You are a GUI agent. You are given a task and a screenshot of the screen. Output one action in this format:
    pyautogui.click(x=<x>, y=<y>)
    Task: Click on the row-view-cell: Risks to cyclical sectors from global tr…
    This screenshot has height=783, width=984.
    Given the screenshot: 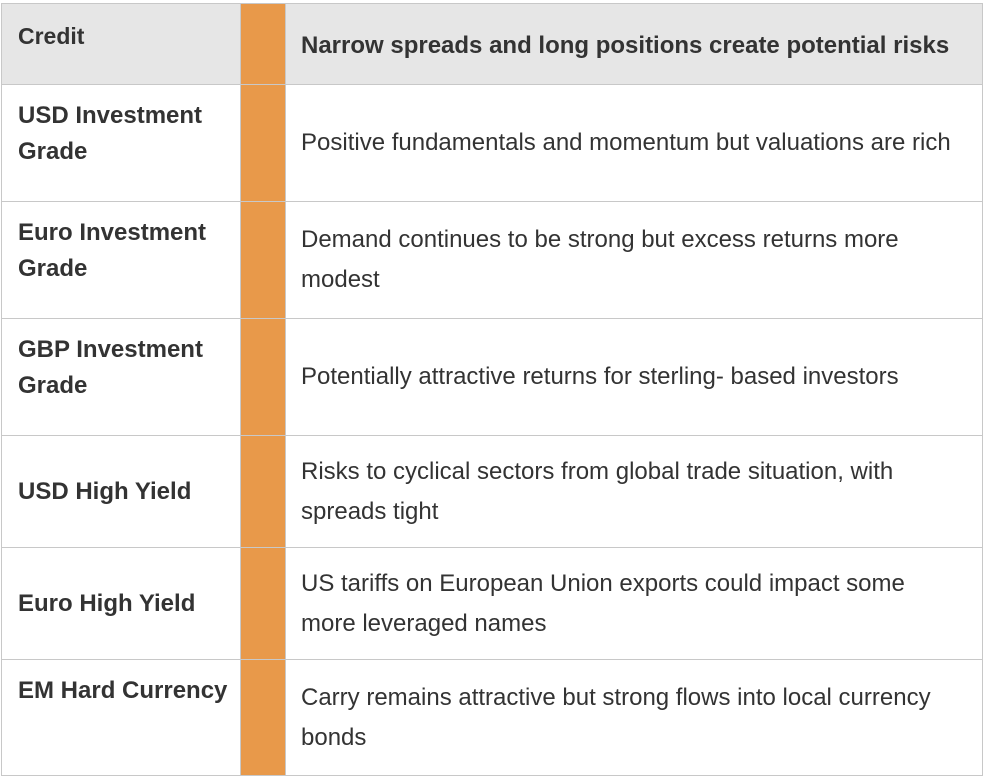 What is the action you would take?
    pyautogui.click(x=634, y=491)
    